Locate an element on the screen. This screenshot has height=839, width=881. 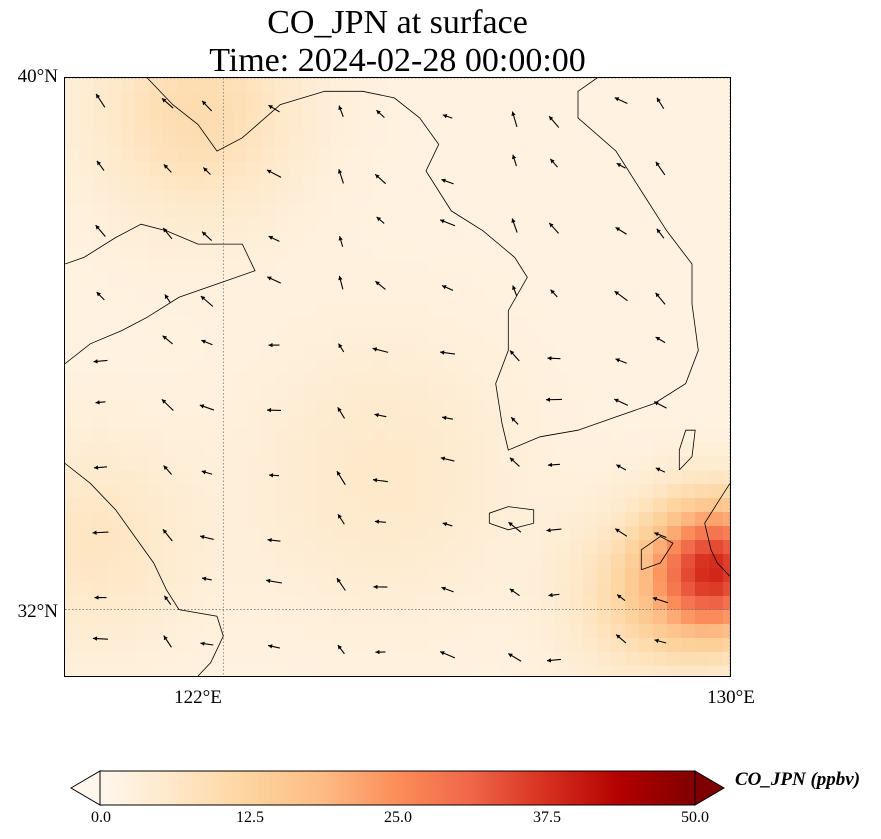
colorbar-tick-4: 50.0 is located at coordinates (695, 817).